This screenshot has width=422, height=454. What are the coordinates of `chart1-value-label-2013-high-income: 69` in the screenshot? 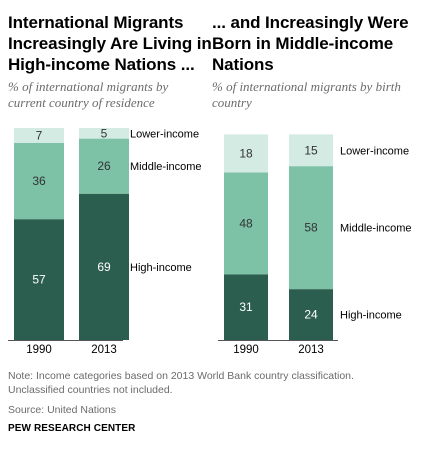 It's located at (104, 267).